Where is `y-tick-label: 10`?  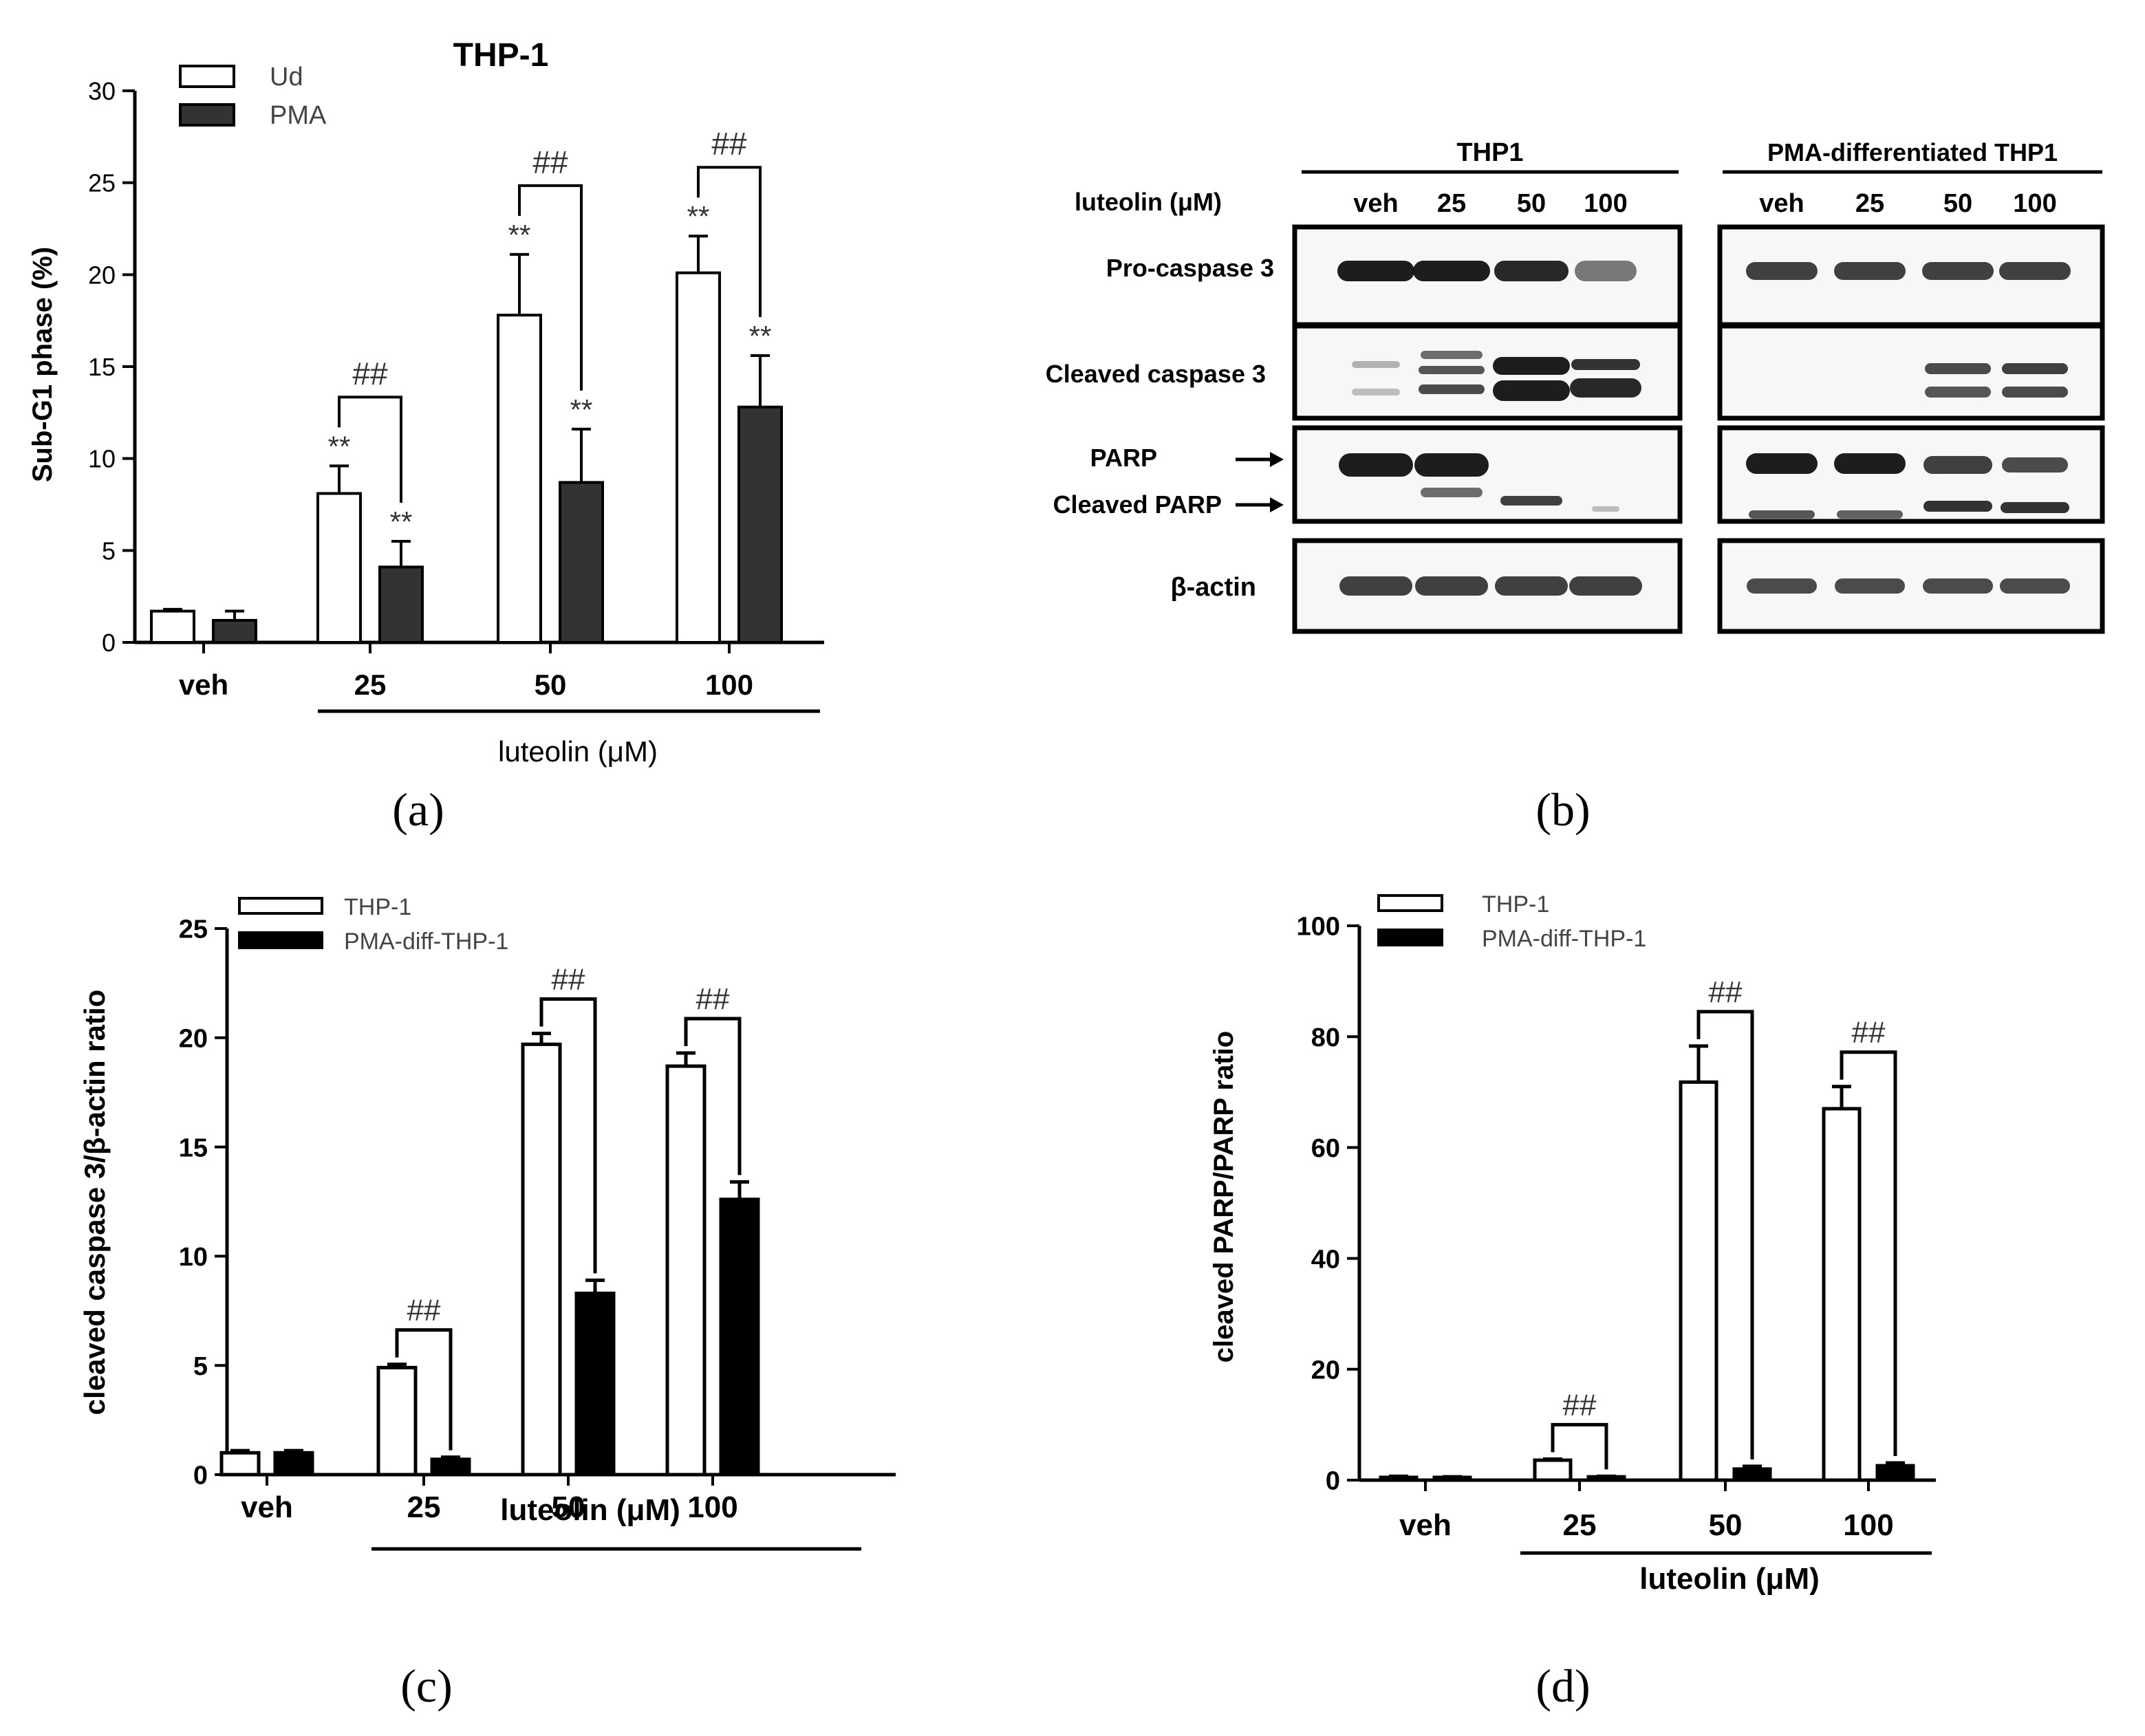 y-tick-label: 10 is located at coordinates (102, 459).